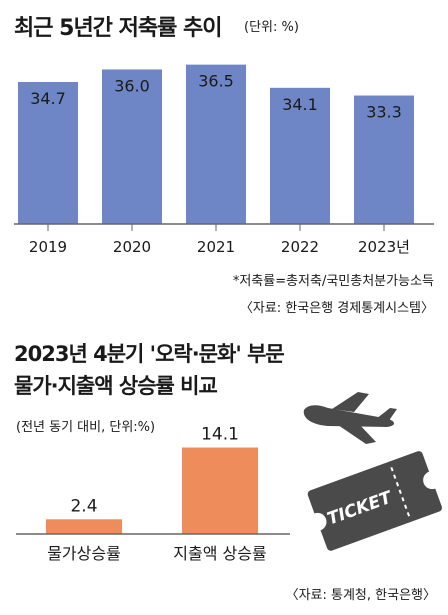 The image size is (448, 615). Describe the element at coordinates (350, 418) in the screenshot. I see `airplane-icon` at that location.